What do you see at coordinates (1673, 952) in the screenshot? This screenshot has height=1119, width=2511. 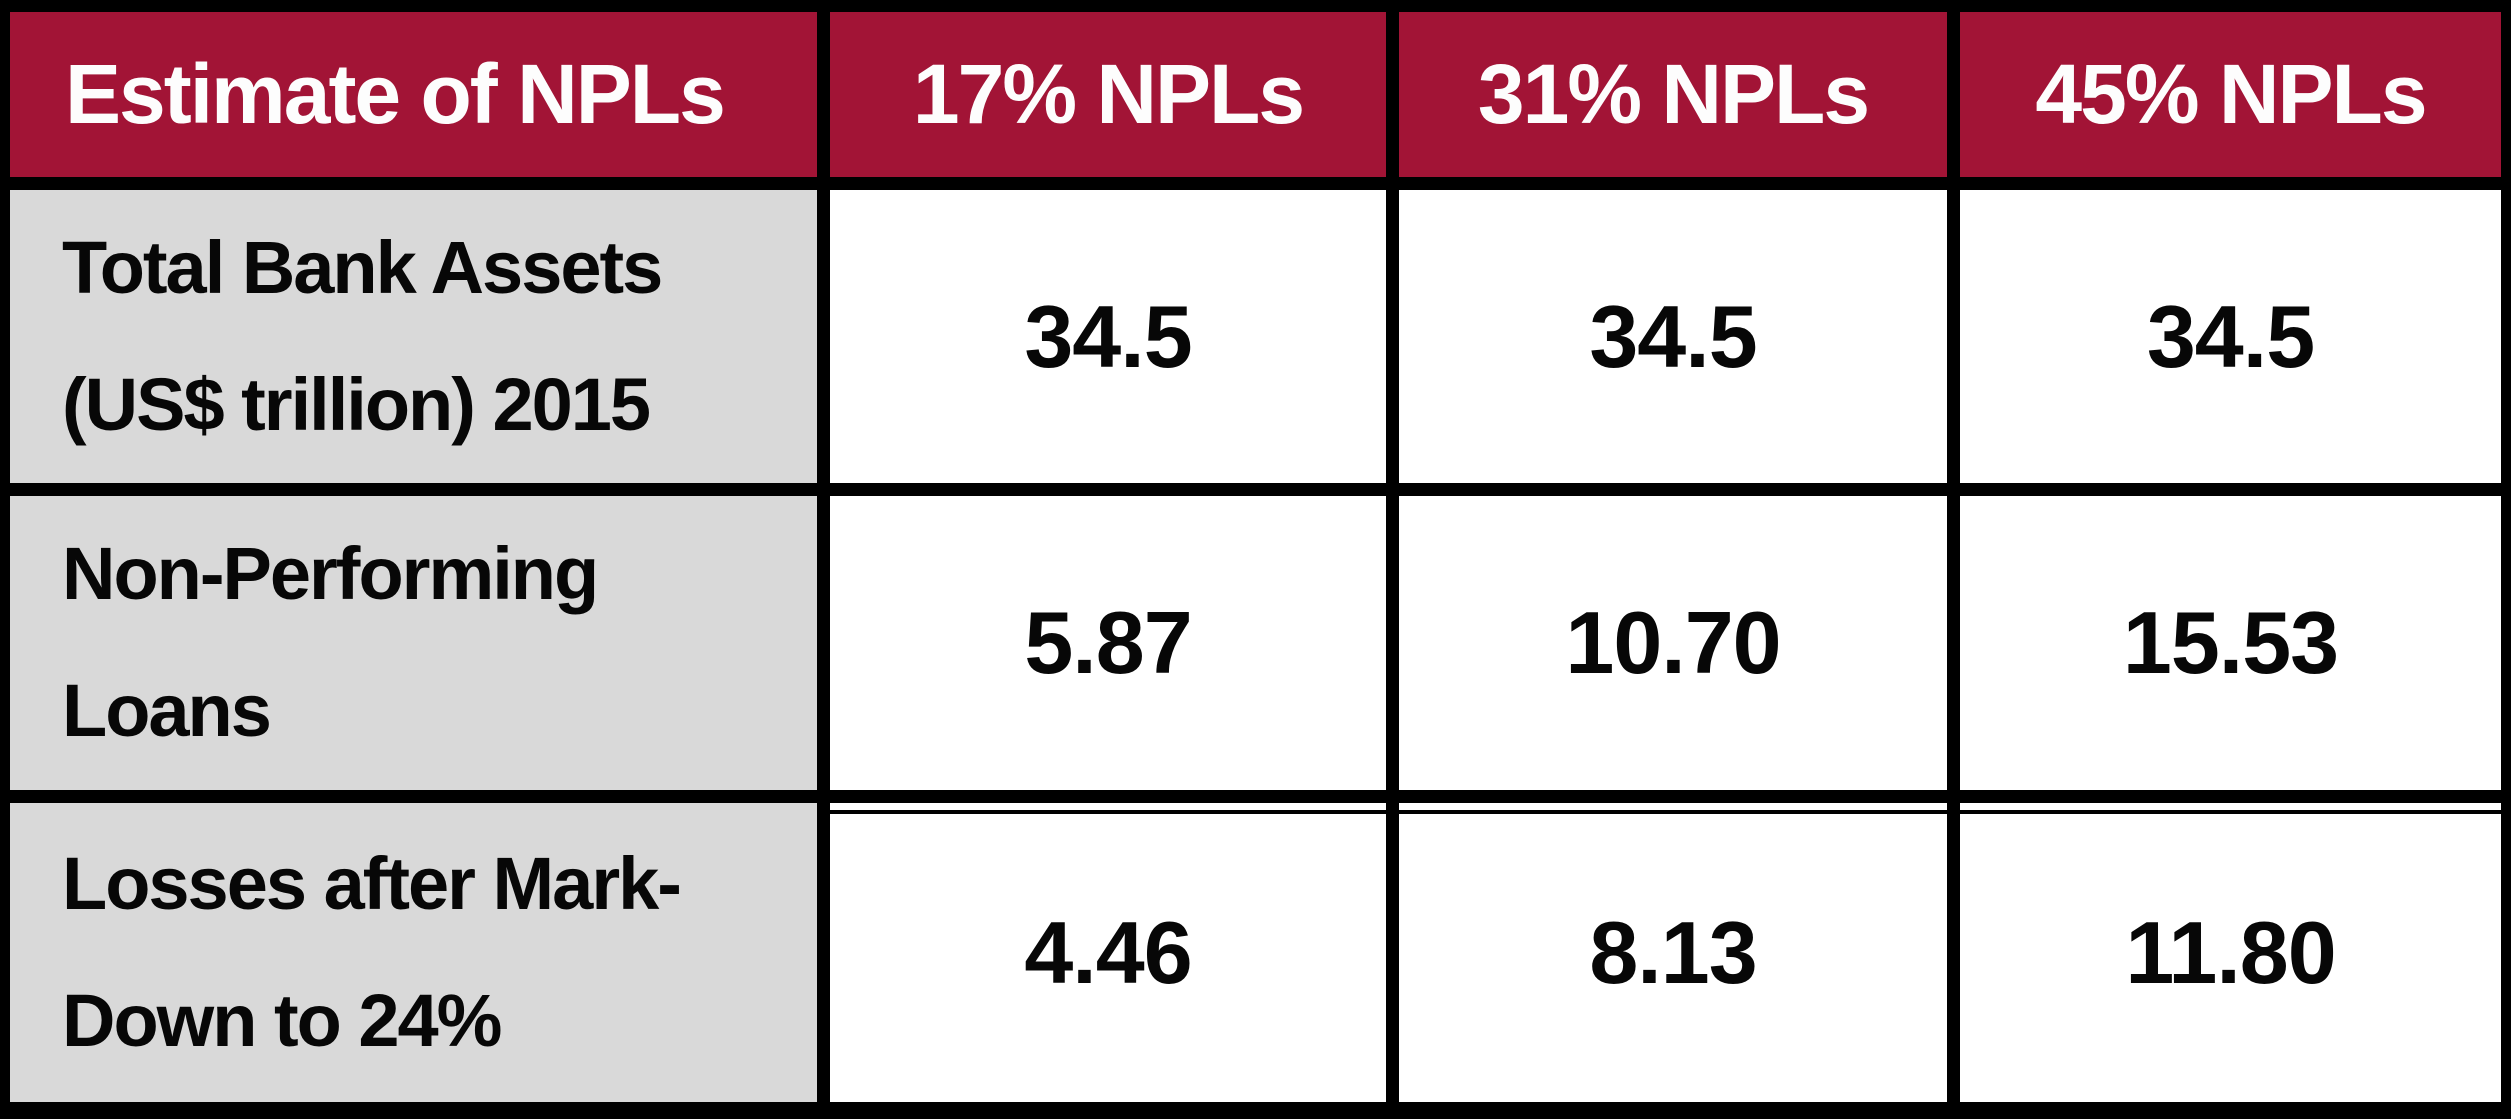 I see `value-cell-losses-31: 8.13` at bounding box center [1673, 952].